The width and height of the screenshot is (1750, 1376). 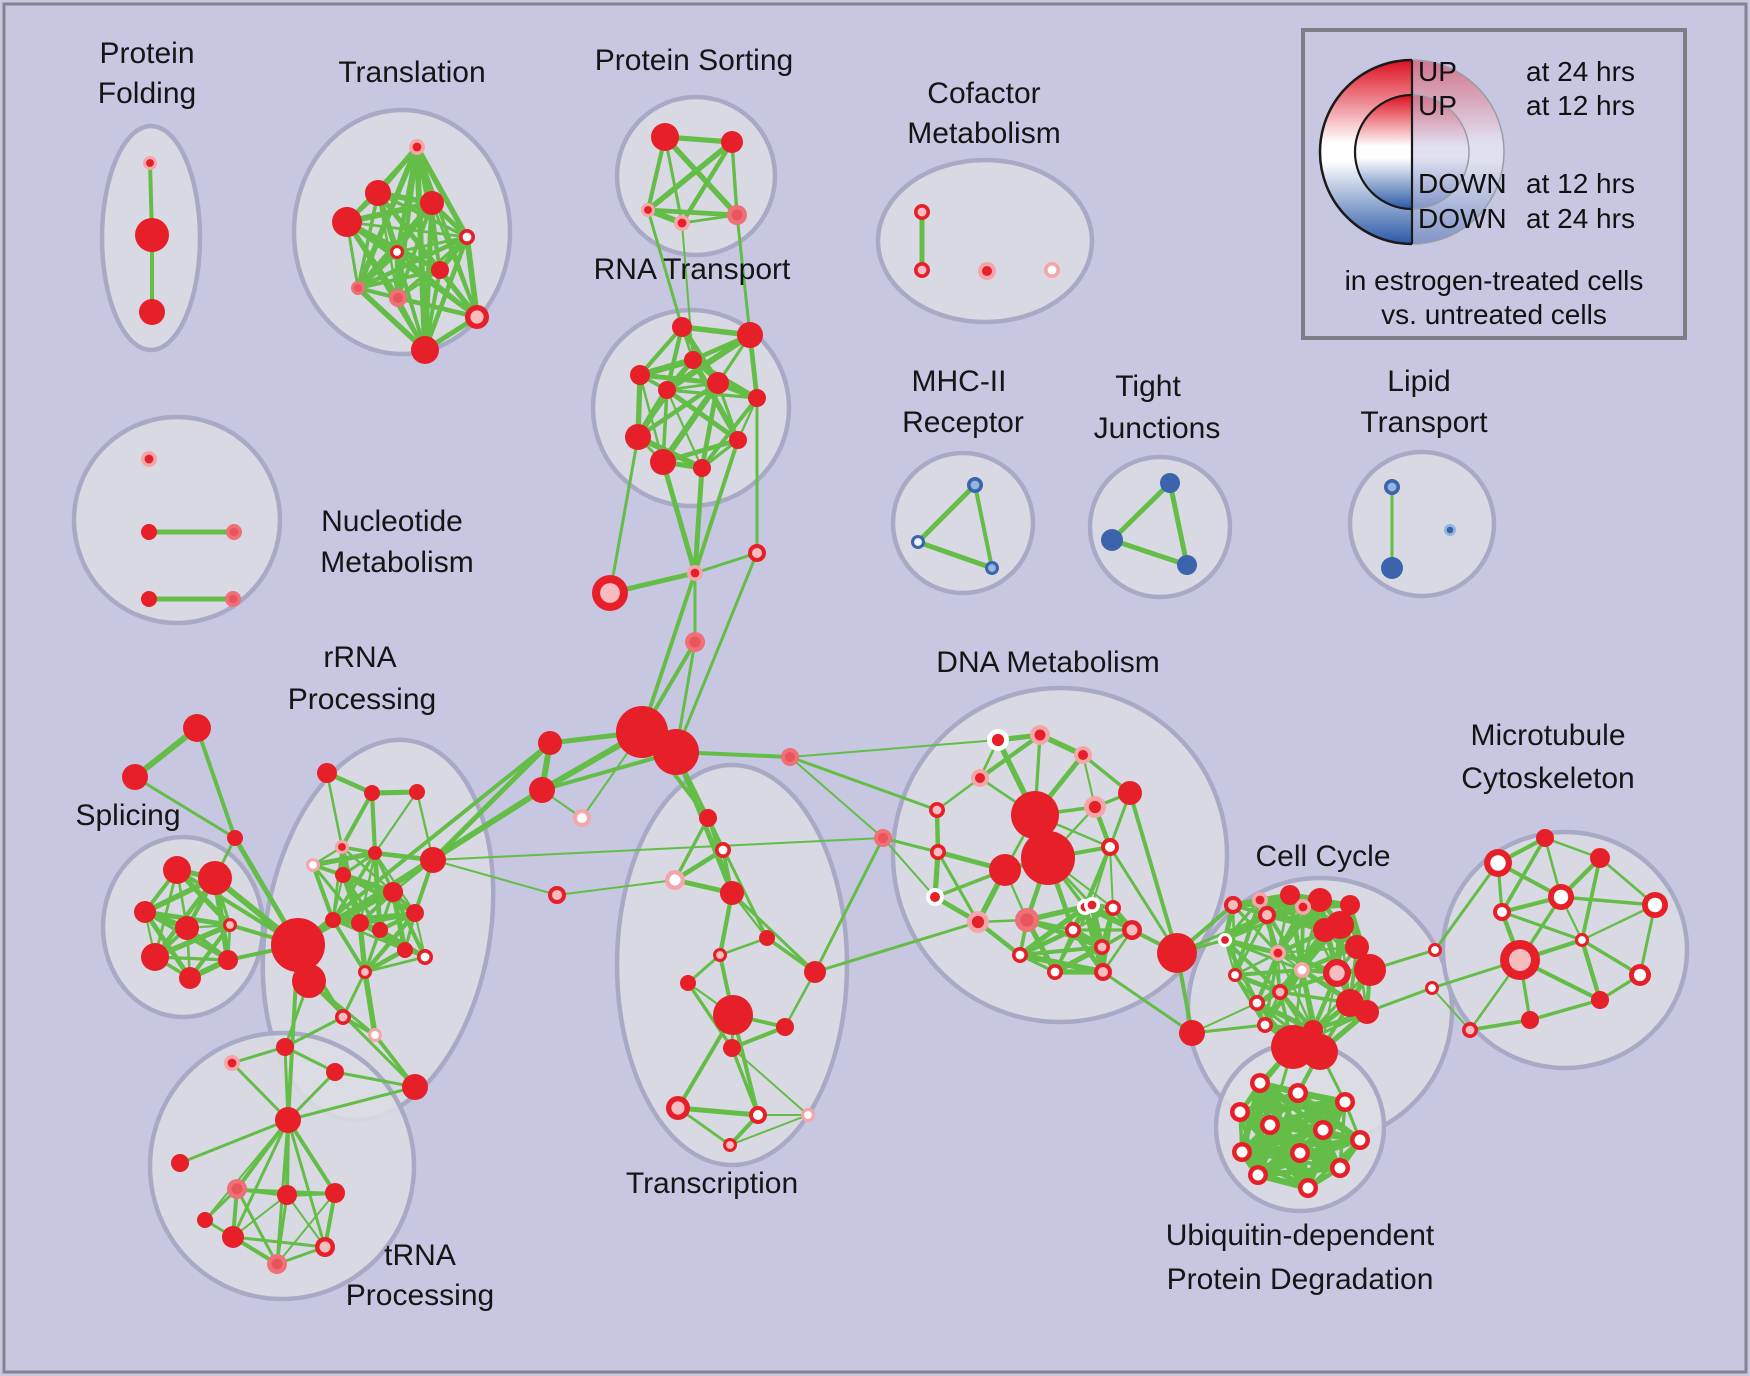 I want to click on edge-tj, so click(x=1178, y=524).